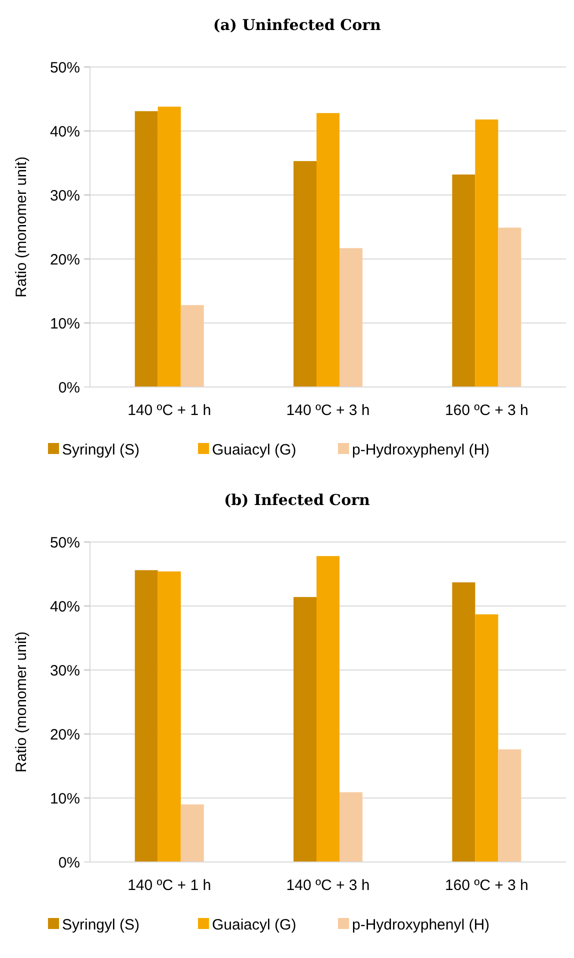 Image resolution: width=574 pixels, height=958 pixels. I want to click on chart-title: (a) Uninfected Corn, so click(297, 25).